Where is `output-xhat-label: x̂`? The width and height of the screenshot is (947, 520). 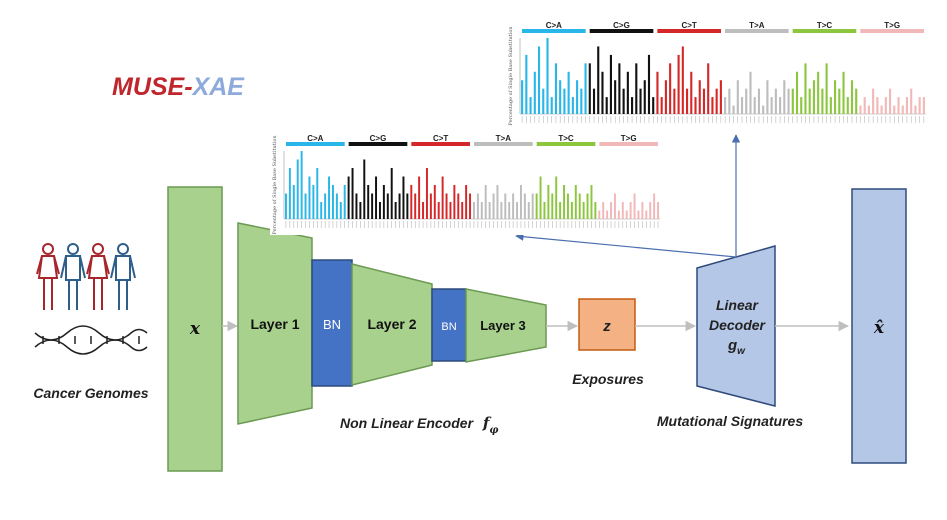 output-xhat-label: x̂ is located at coordinates (879, 328).